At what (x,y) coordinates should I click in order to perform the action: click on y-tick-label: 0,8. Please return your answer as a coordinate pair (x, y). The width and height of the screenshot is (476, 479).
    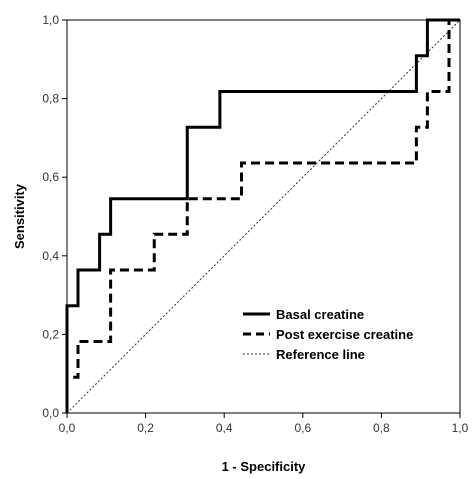
    Looking at the image, I should click on (50, 99).